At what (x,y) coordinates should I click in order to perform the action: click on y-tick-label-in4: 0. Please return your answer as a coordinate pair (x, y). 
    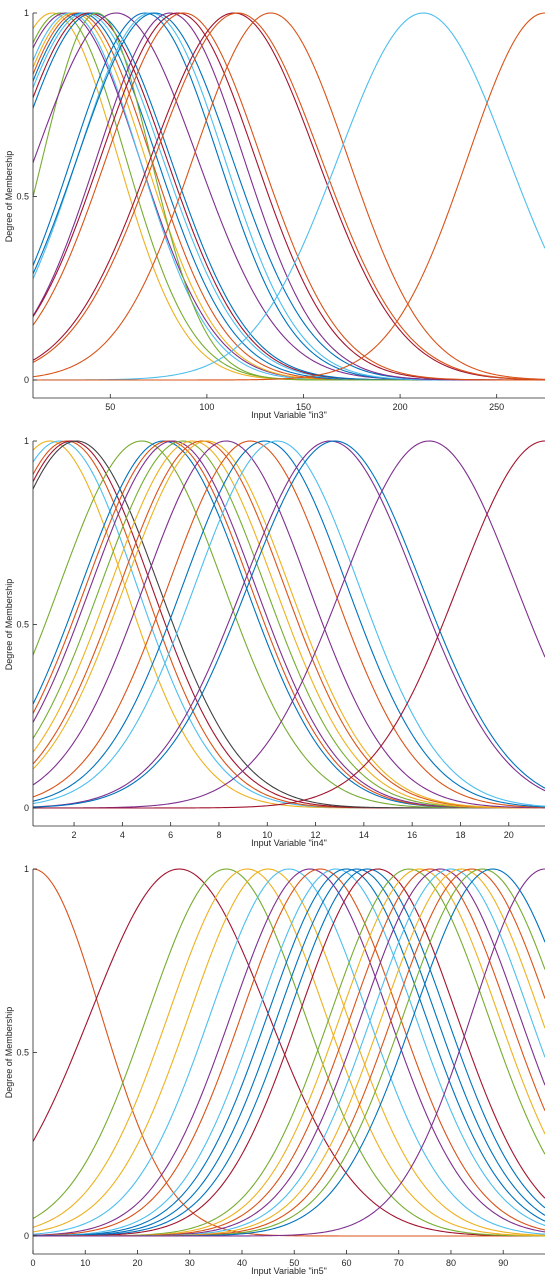
    Looking at the image, I should click on (26, 808).